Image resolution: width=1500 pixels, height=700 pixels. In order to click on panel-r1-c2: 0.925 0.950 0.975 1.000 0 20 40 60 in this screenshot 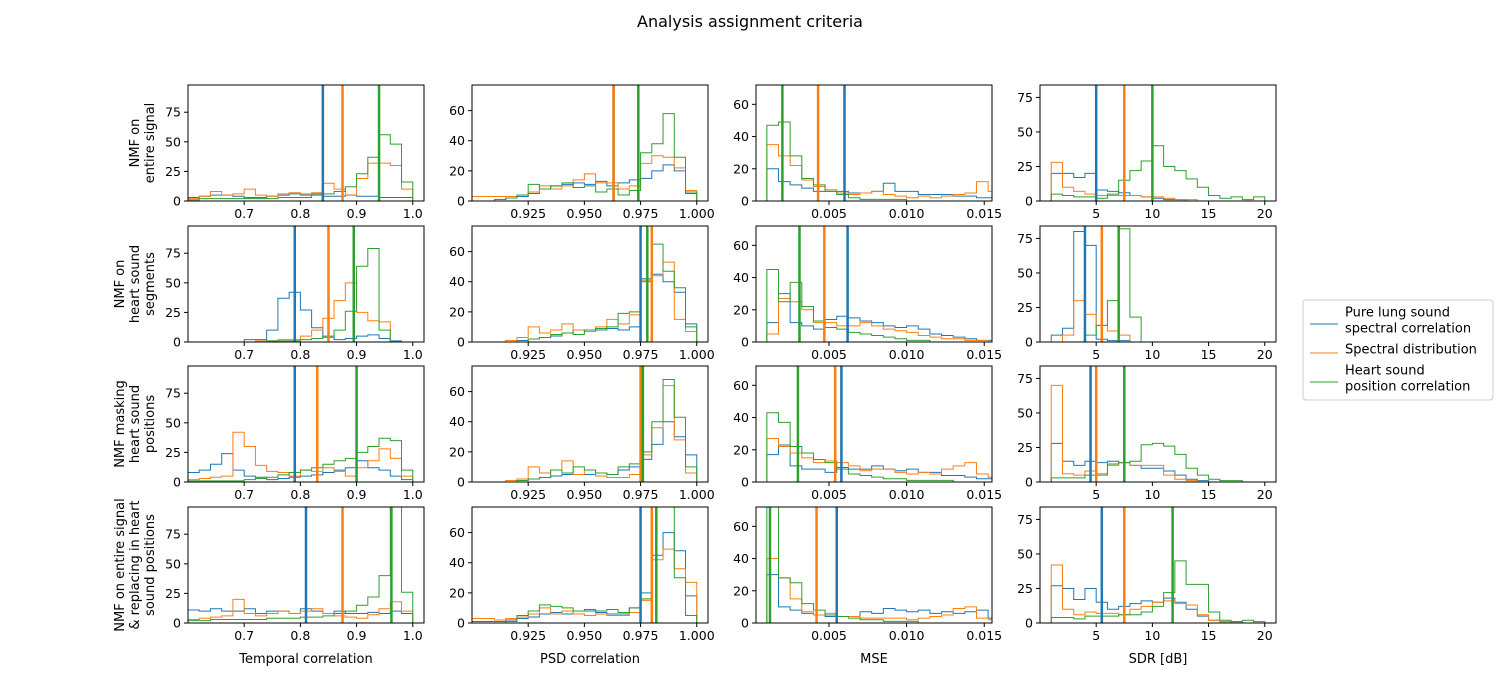, I will do `click(582, 152)`.